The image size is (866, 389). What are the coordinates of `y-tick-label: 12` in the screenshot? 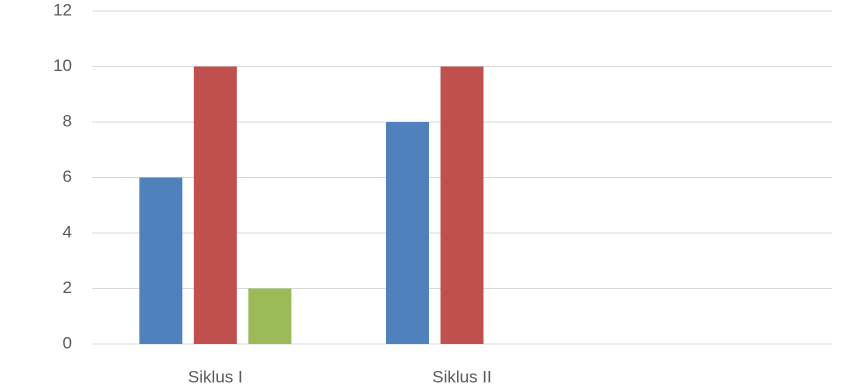 It's located at (62, 9).